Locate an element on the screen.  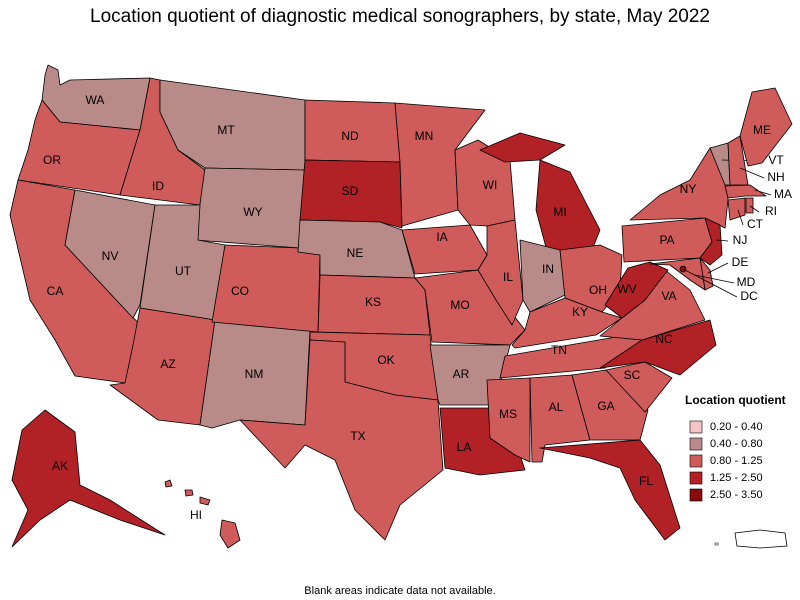
state-label: GA is located at coordinates (605, 406).